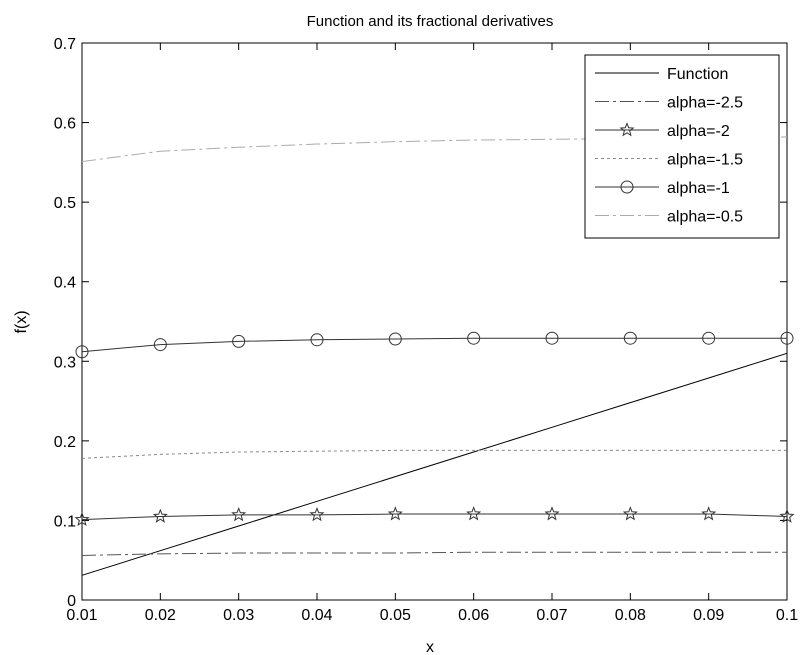  Describe the element at coordinates (65, 521) in the screenshot. I see `y-tick-label: 0.1` at that location.